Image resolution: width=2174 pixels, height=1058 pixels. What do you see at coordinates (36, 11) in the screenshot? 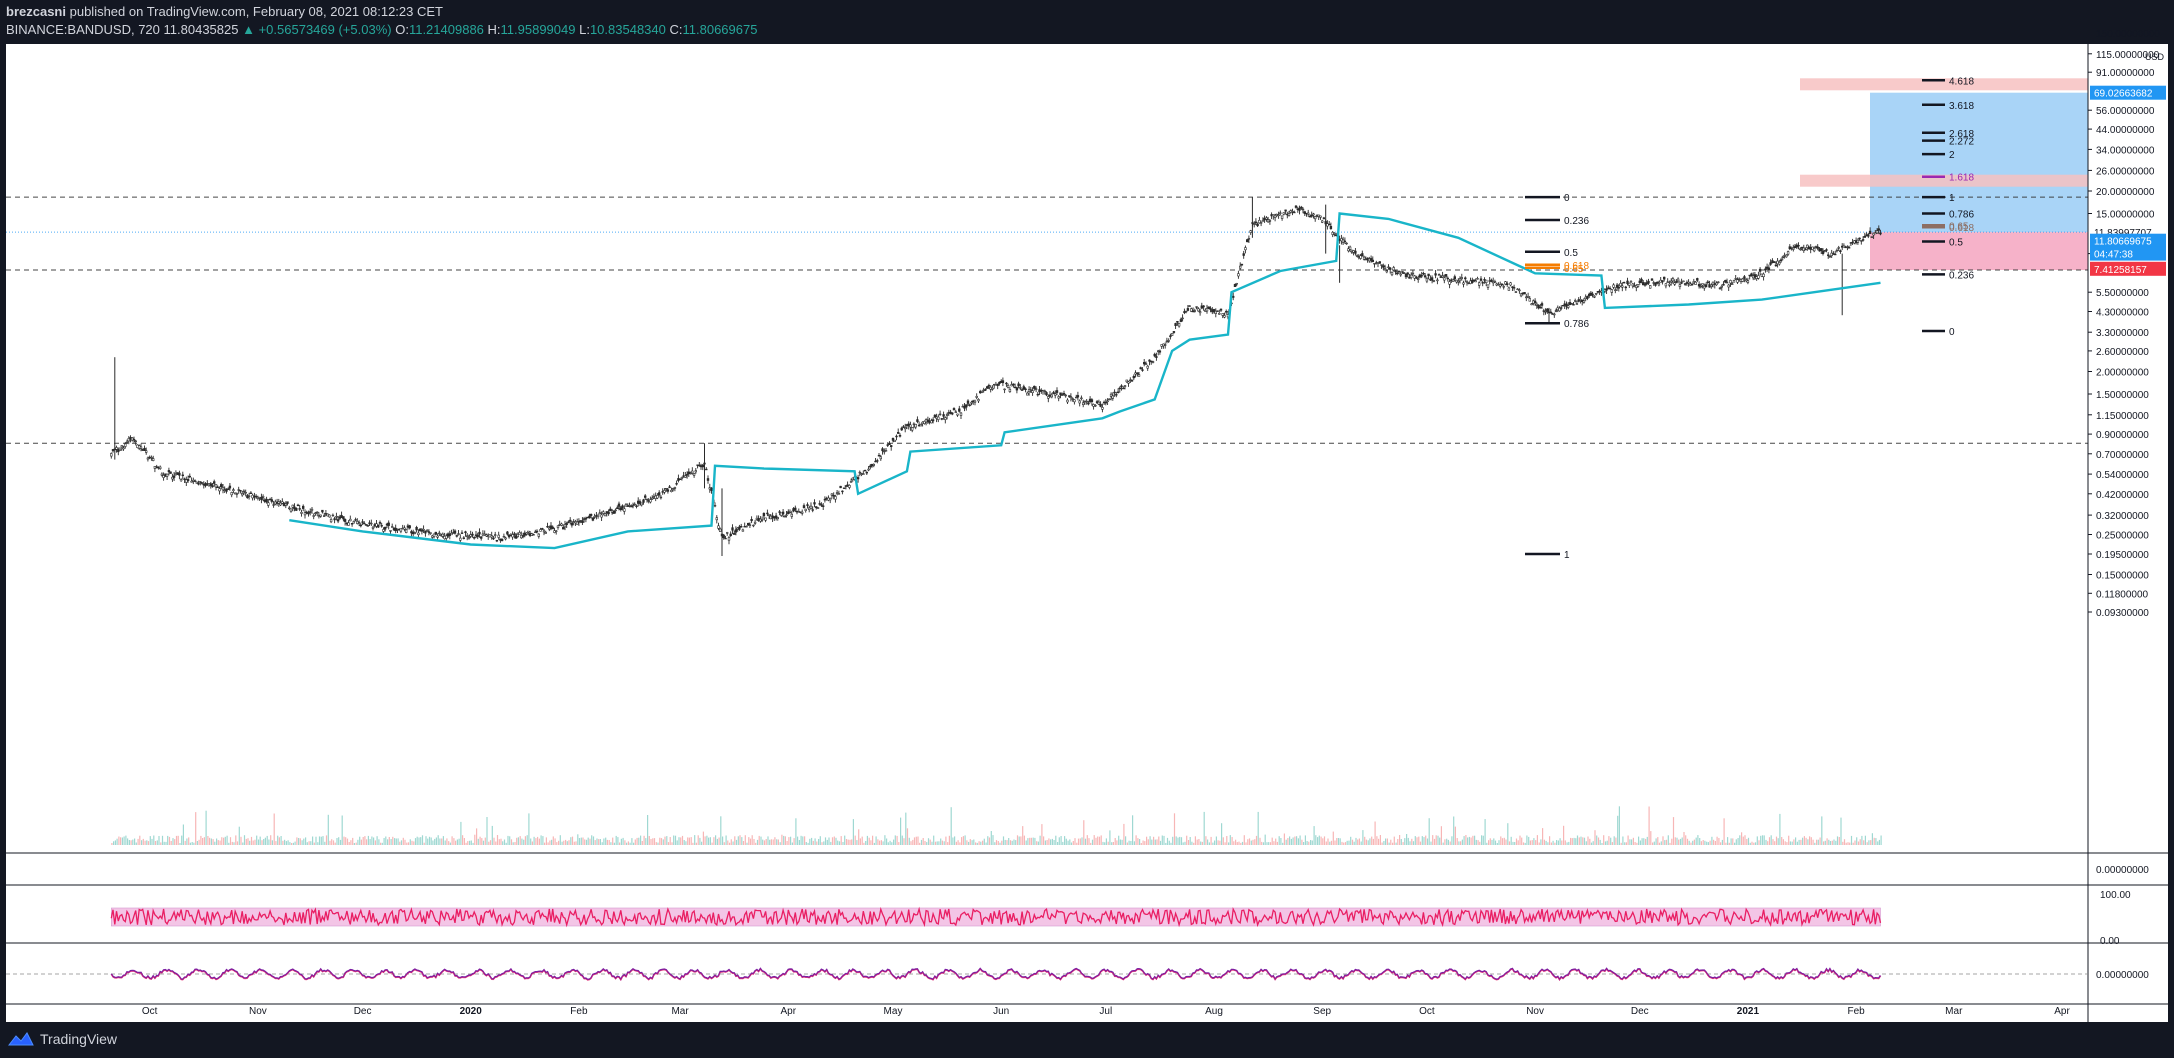
I see `author-name: brezcasni` at bounding box center [36, 11].